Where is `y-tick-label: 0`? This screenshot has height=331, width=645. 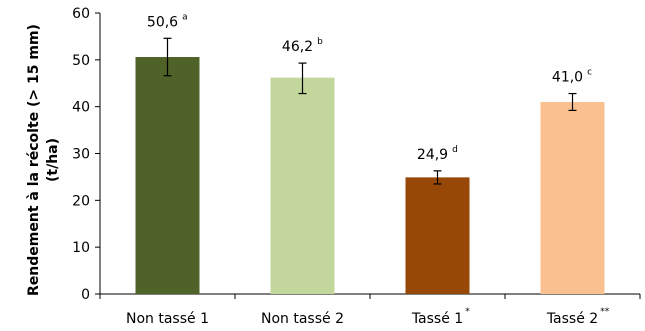 y-tick-label: 0 is located at coordinates (85, 295).